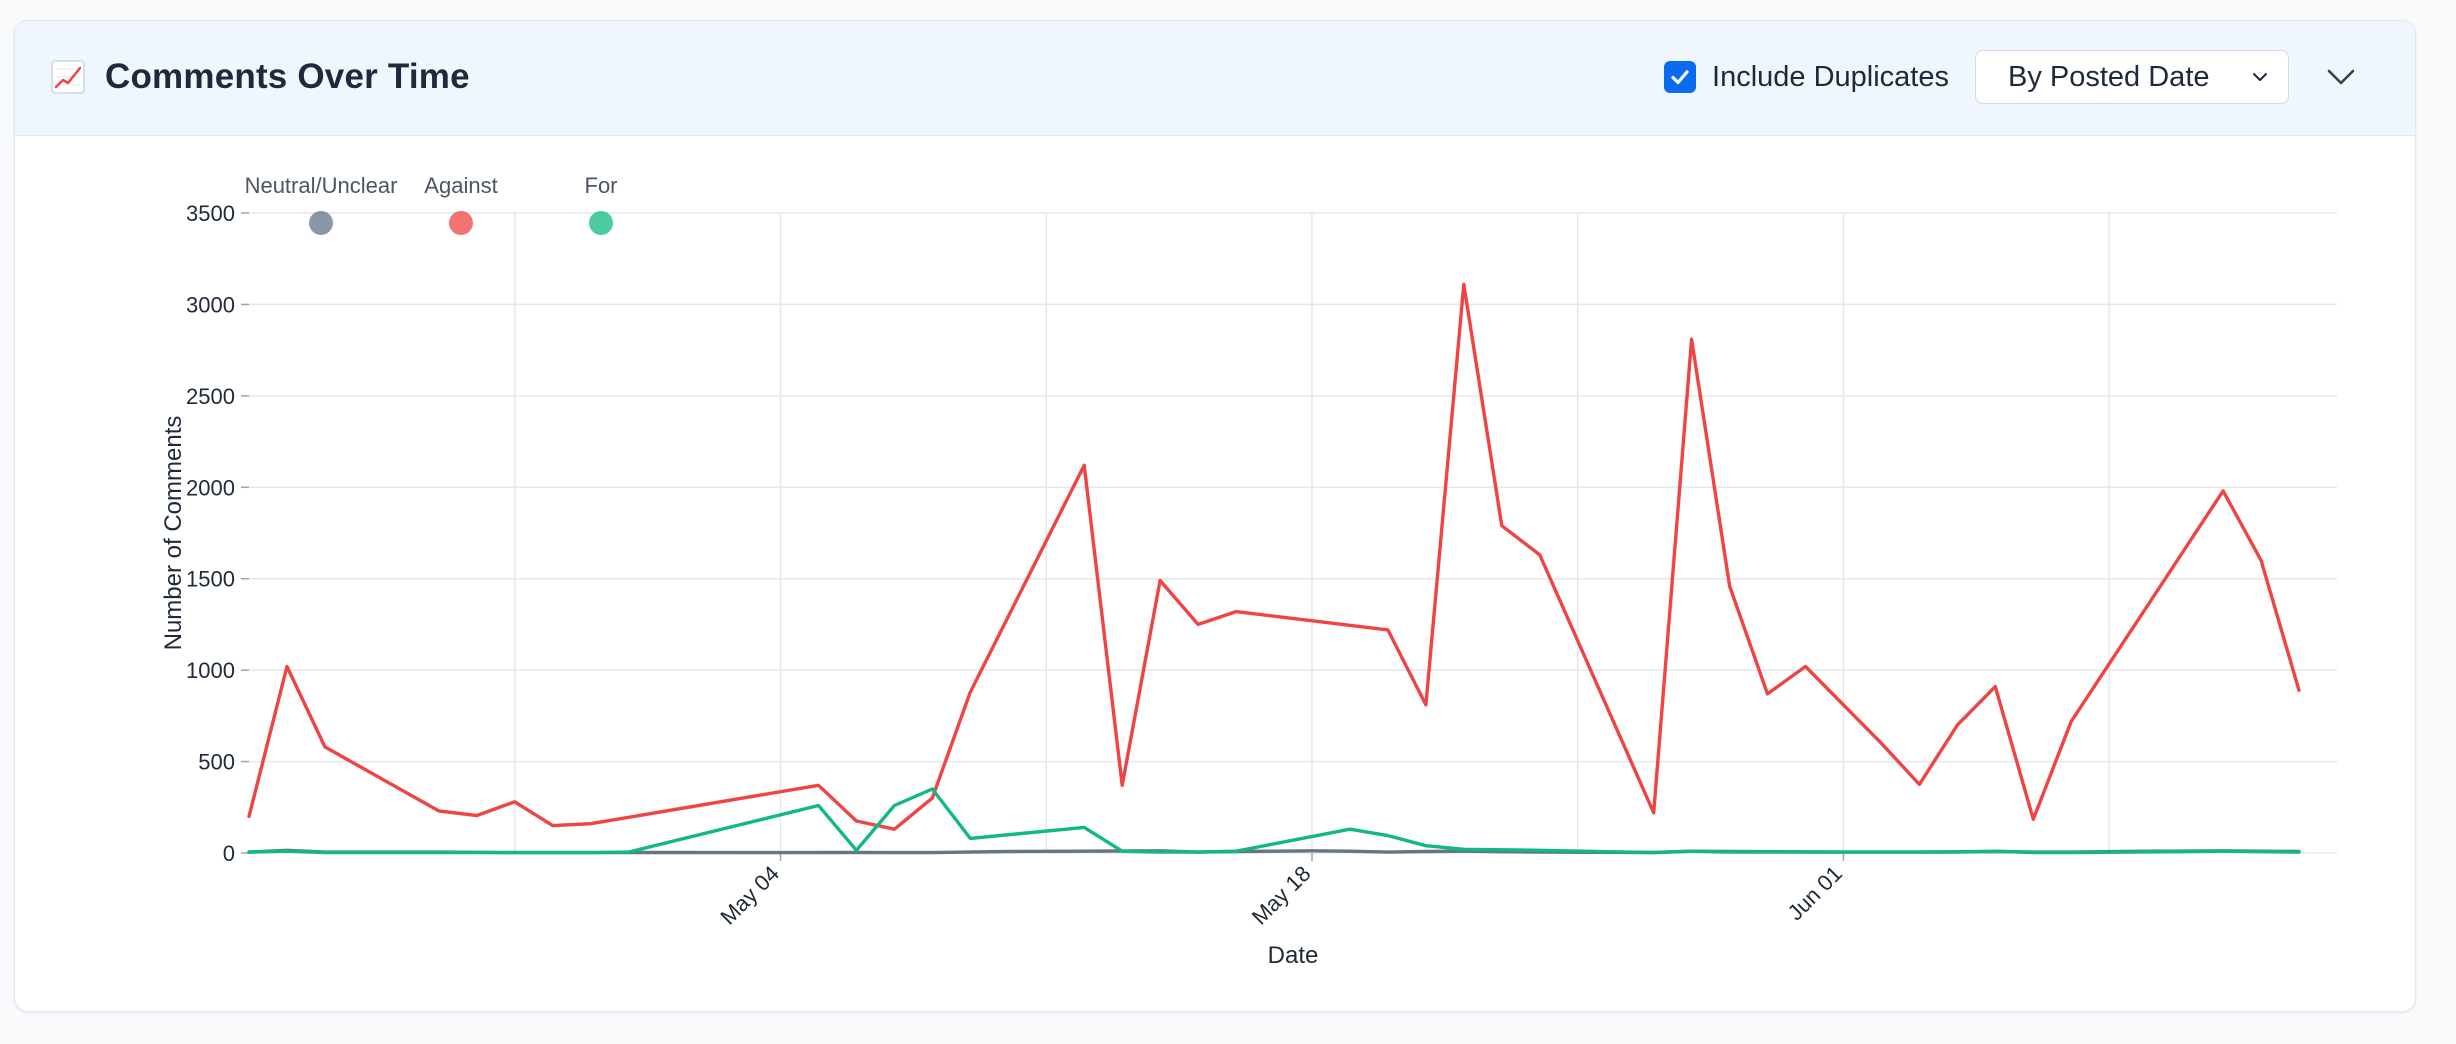 Image resolution: width=2456 pixels, height=1044 pixels. I want to click on legend-label: For, so click(601, 185).